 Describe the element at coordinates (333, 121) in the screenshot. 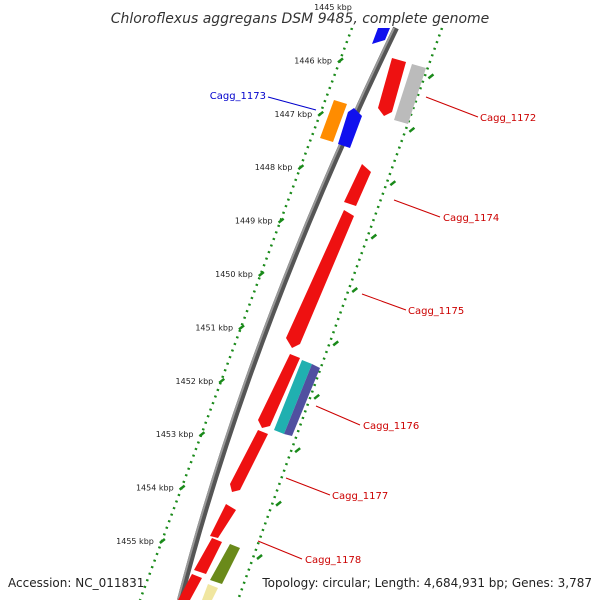

I see `gene-feature-cagg-1173-orange` at that location.